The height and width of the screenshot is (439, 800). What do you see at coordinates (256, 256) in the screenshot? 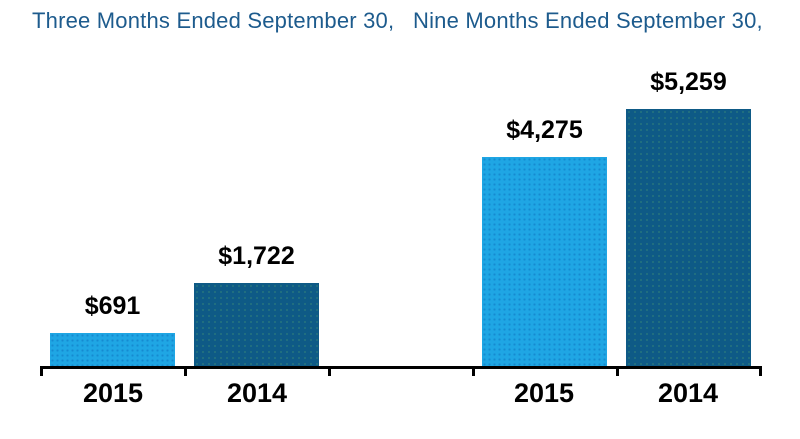
I see `value-label-3m-2014: $1,722` at bounding box center [256, 256].